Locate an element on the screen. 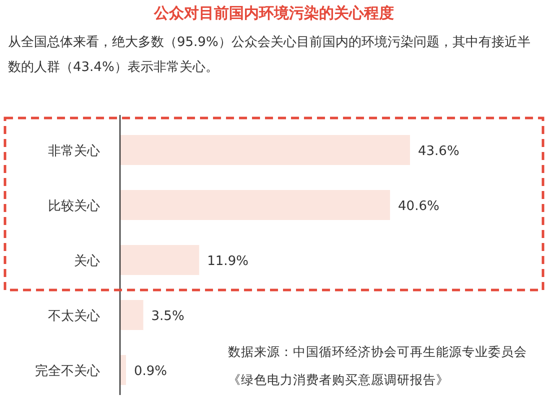 The height and width of the screenshot is (404, 548). y-tick-label: 关心 is located at coordinates (87, 261).